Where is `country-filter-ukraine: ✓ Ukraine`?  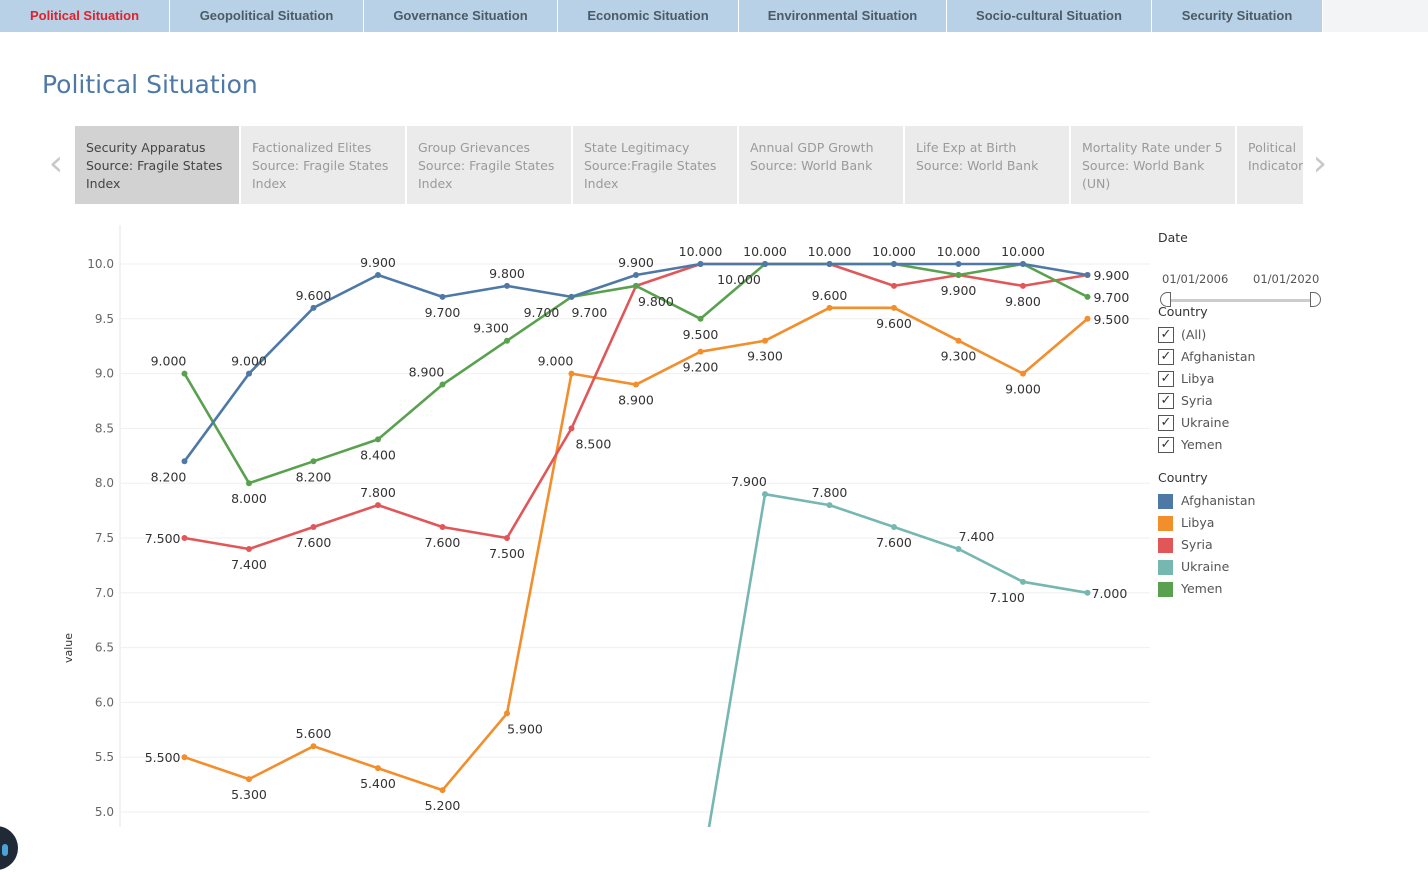 country-filter-ukraine: ✓ Ukraine is located at coordinates (1248, 423).